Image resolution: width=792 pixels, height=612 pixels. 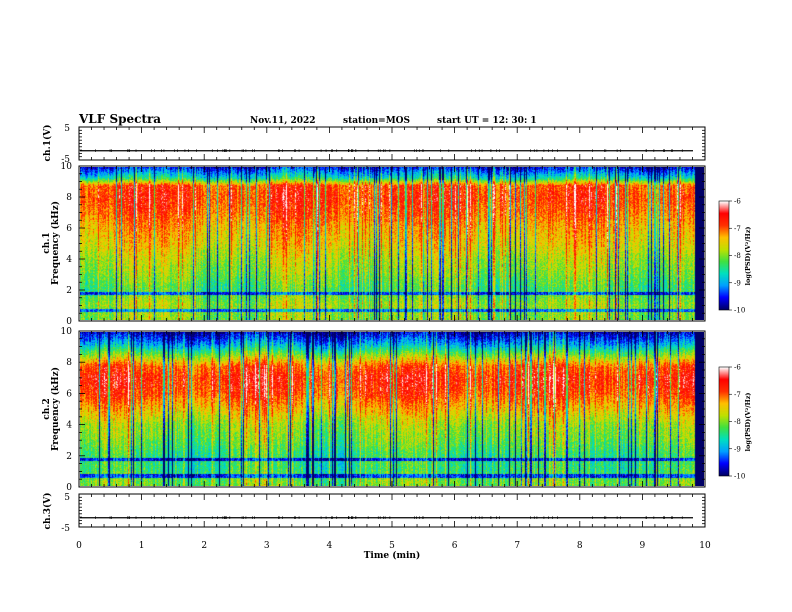 What do you see at coordinates (67, 498) in the screenshot?
I see `ch3-ytick-top: 5` at bounding box center [67, 498].